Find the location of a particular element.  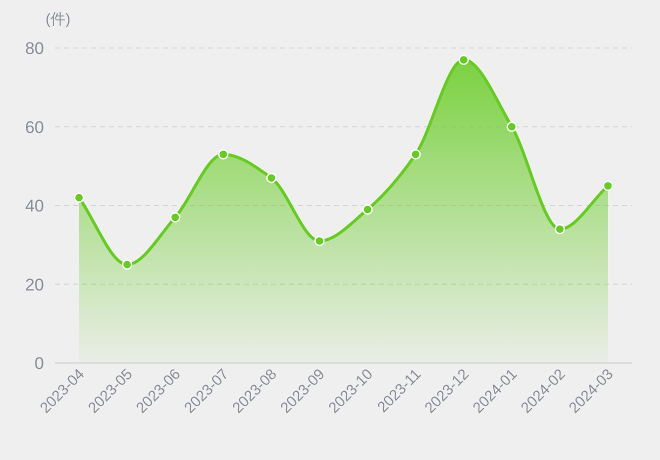

y-tick-label: 0 is located at coordinates (39, 363).